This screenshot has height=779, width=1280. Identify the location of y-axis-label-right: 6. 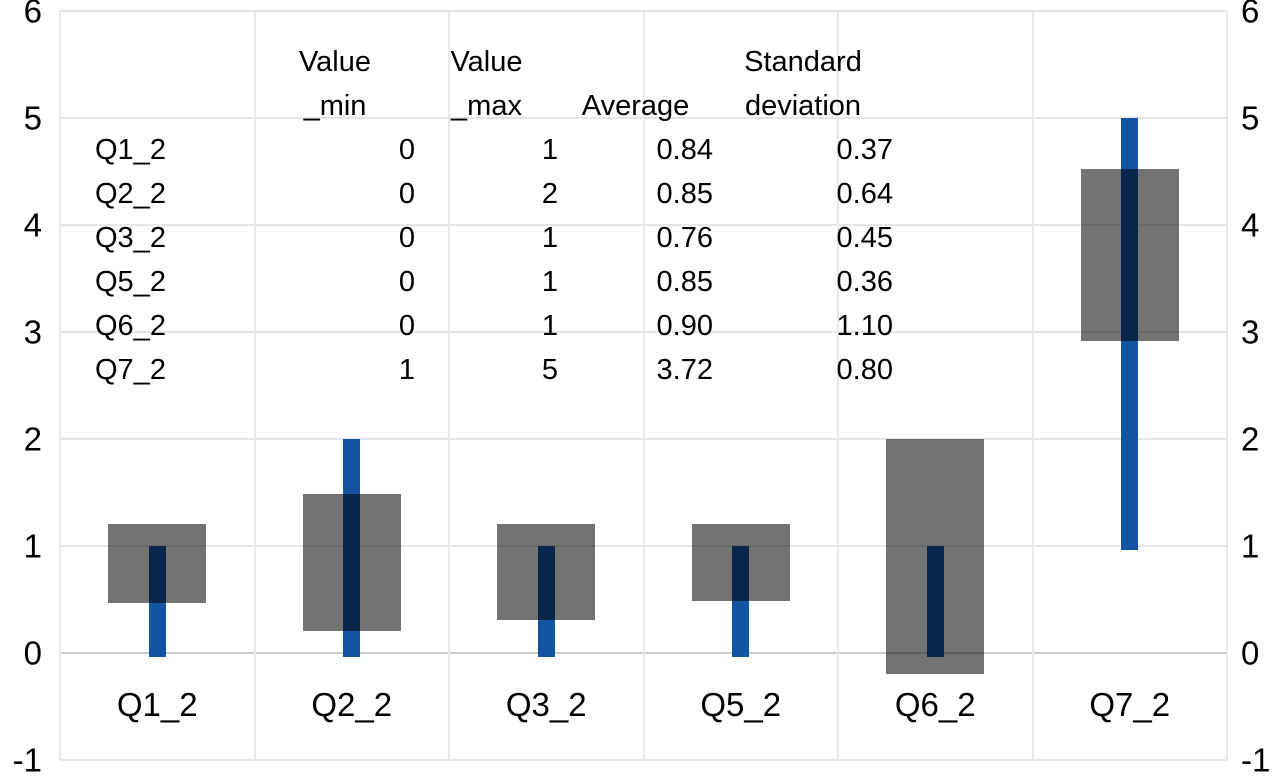
(1250, 15).